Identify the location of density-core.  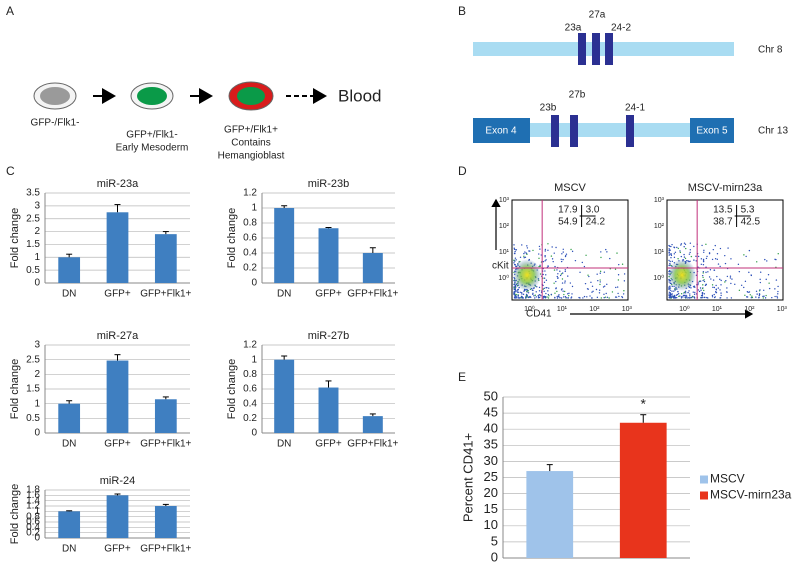
(682, 275).